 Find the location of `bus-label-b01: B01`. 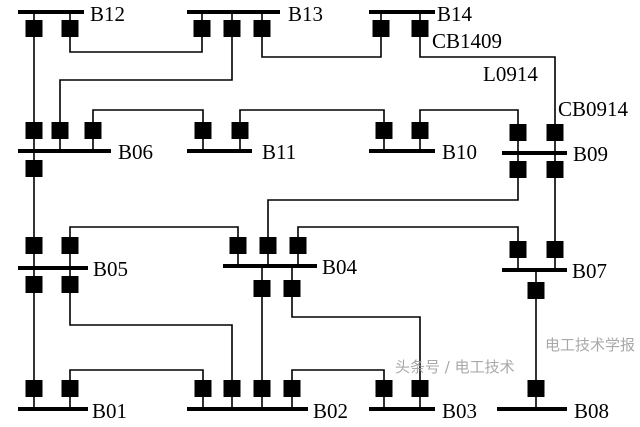

bus-label-b01: B01 is located at coordinates (109, 411).